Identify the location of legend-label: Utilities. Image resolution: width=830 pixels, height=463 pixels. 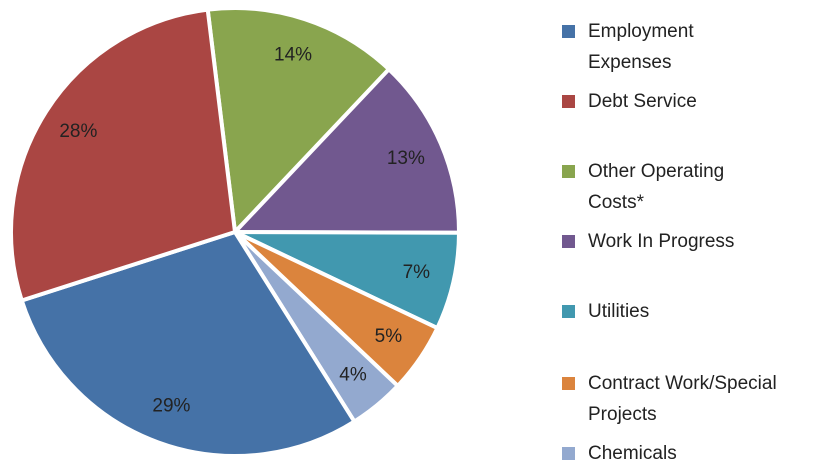
(619, 311).